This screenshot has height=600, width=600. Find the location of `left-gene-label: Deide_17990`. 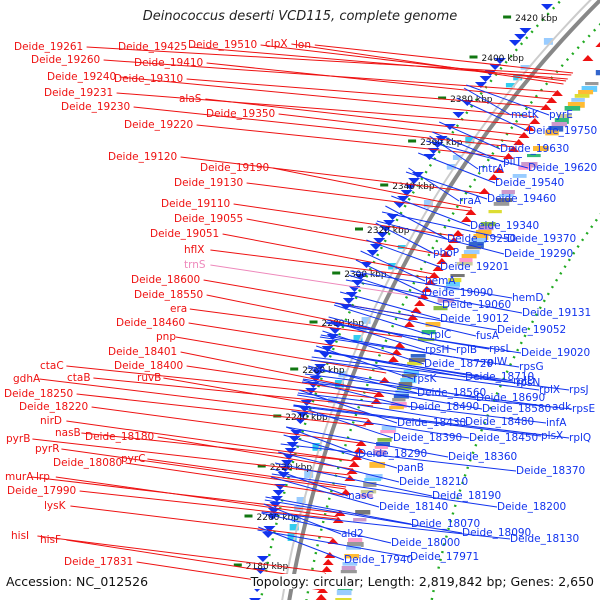

left-gene-label: Deide_17990 is located at coordinates (41, 491).